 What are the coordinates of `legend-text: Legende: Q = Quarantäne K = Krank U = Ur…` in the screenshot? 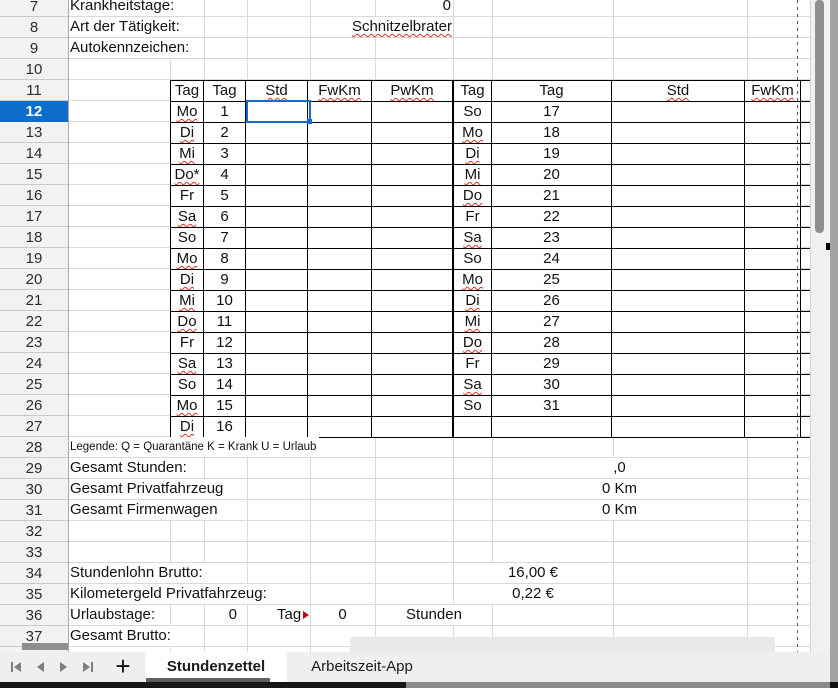 It's located at (195, 447).